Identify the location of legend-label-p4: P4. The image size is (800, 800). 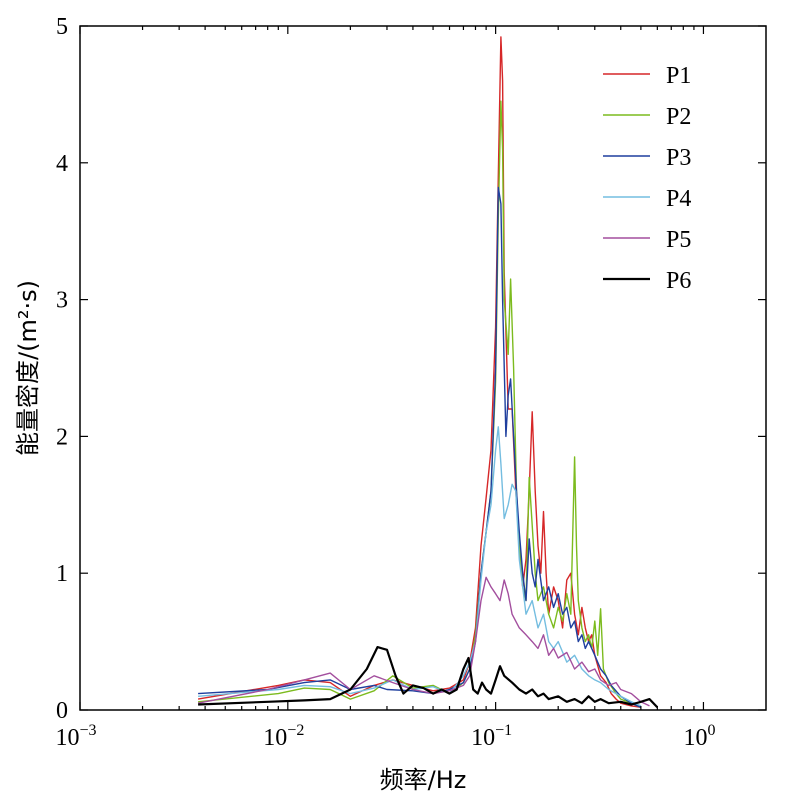
(678, 199).